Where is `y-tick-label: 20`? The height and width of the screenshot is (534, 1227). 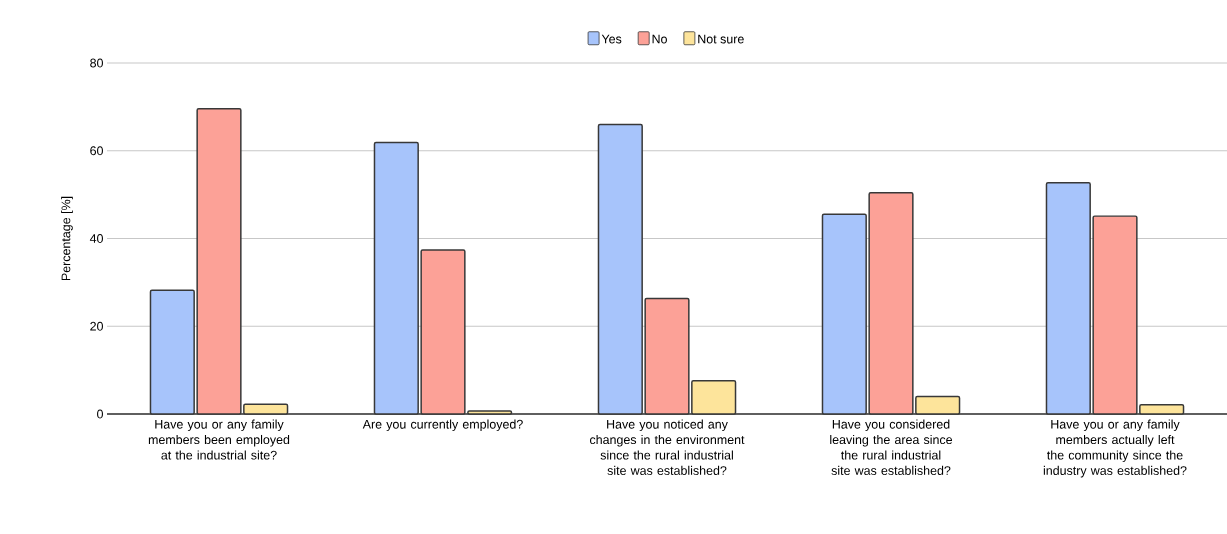
y-tick-label: 20 is located at coordinates (96, 326).